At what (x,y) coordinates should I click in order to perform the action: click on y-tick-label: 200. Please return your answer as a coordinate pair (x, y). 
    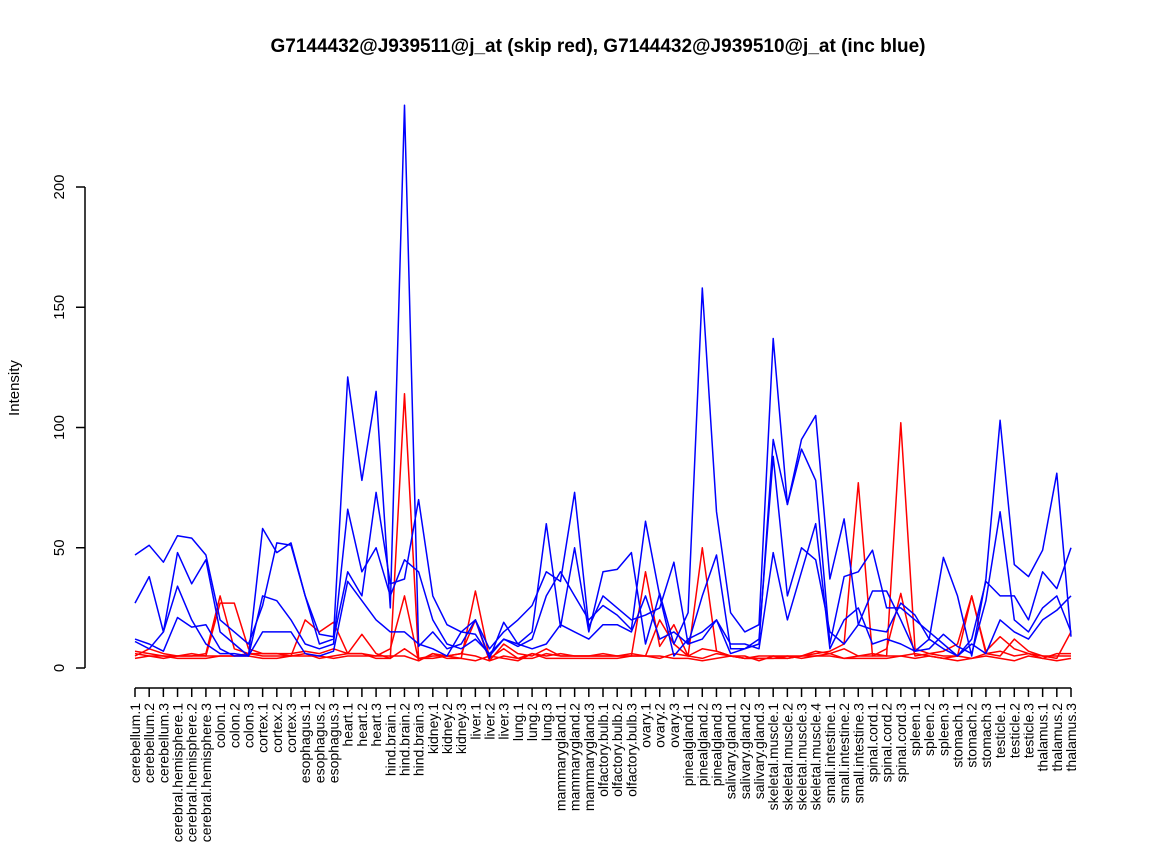
    Looking at the image, I should click on (59, 186).